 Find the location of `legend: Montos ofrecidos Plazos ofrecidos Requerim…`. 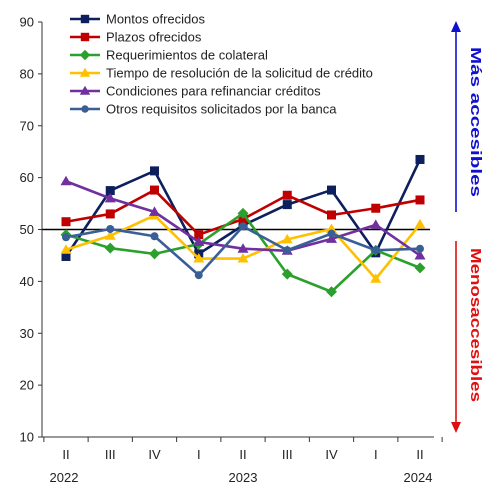

legend: Montos ofrecidos Plazos ofrecidos Requerim… is located at coordinates (221, 64).